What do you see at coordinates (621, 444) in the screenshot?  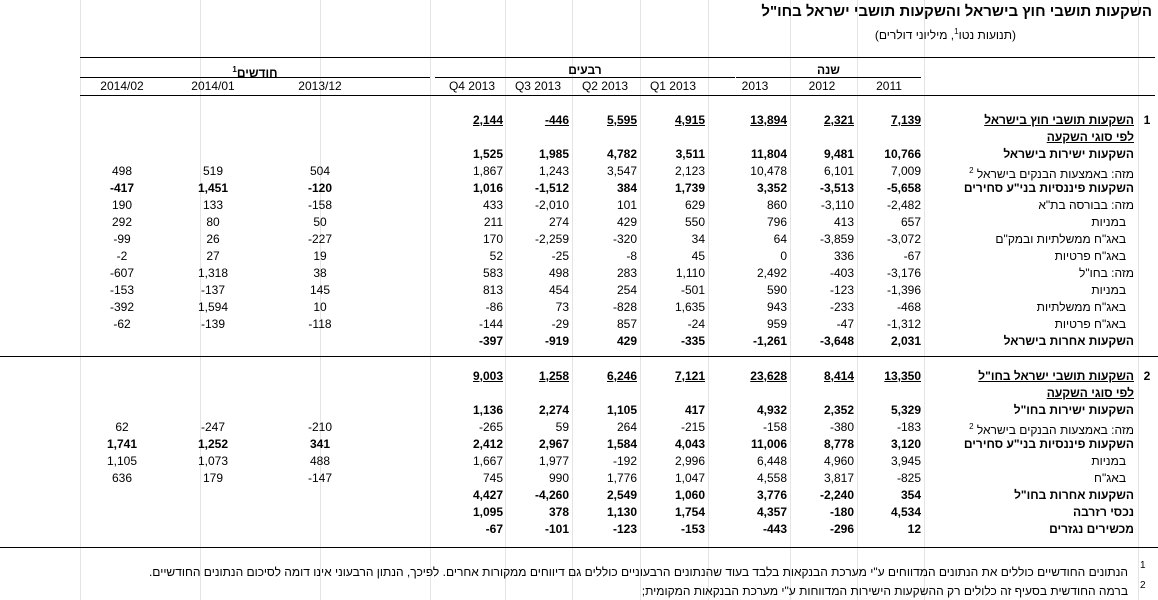 I see `table-cell: 1,584` at bounding box center [621, 444].